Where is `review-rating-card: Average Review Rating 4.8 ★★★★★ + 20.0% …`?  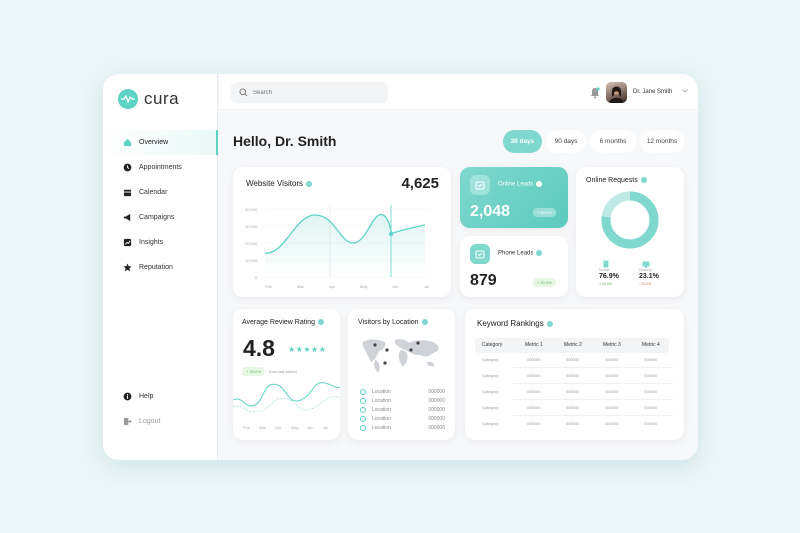
review-rating-card: Average Review Rating 4.8 ★★★★★ + 20.0% … is located at coordinates (286, 374).